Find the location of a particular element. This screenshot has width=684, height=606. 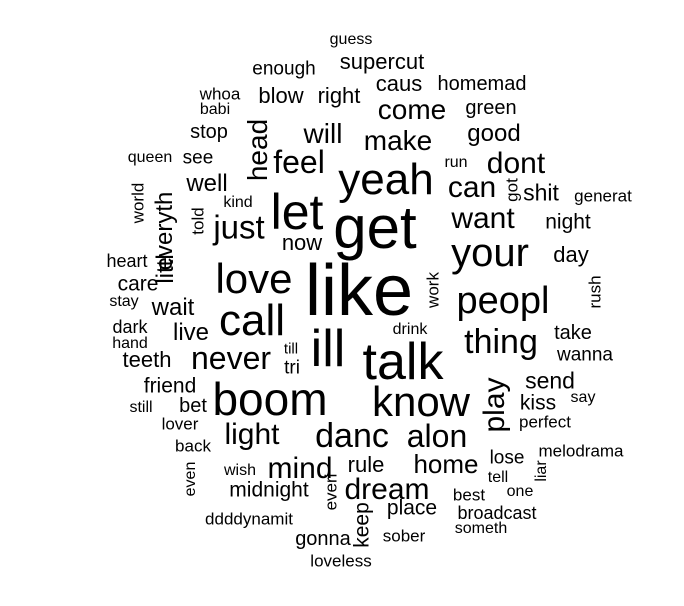

word-home: home is located at coordinates (446, 464).